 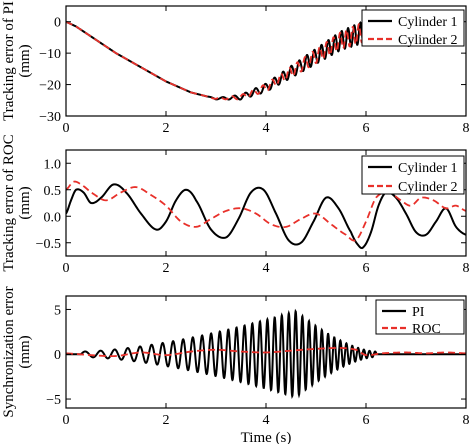 What do you see at coordinates (53, 191) in the screenshot?
I see `y-tick-label: 0.5` at bounding box center [53, 191].